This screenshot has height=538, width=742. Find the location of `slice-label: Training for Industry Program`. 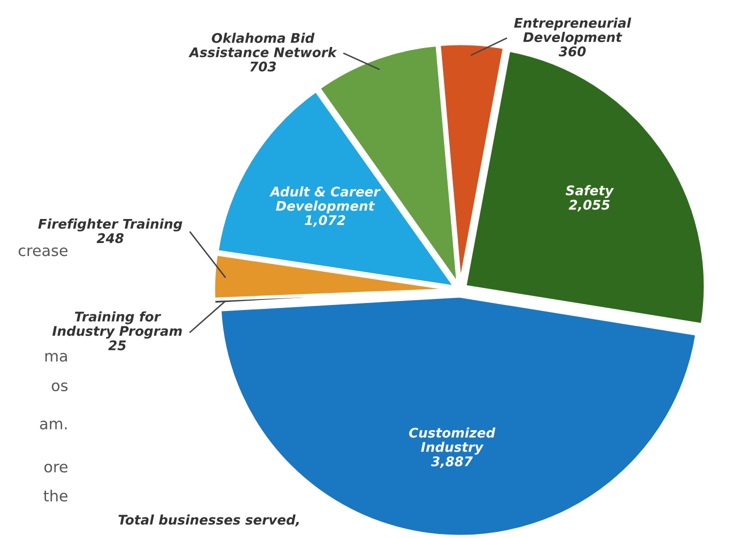

slice-label: Training for Industry Program is located at coordinates (117, 325).